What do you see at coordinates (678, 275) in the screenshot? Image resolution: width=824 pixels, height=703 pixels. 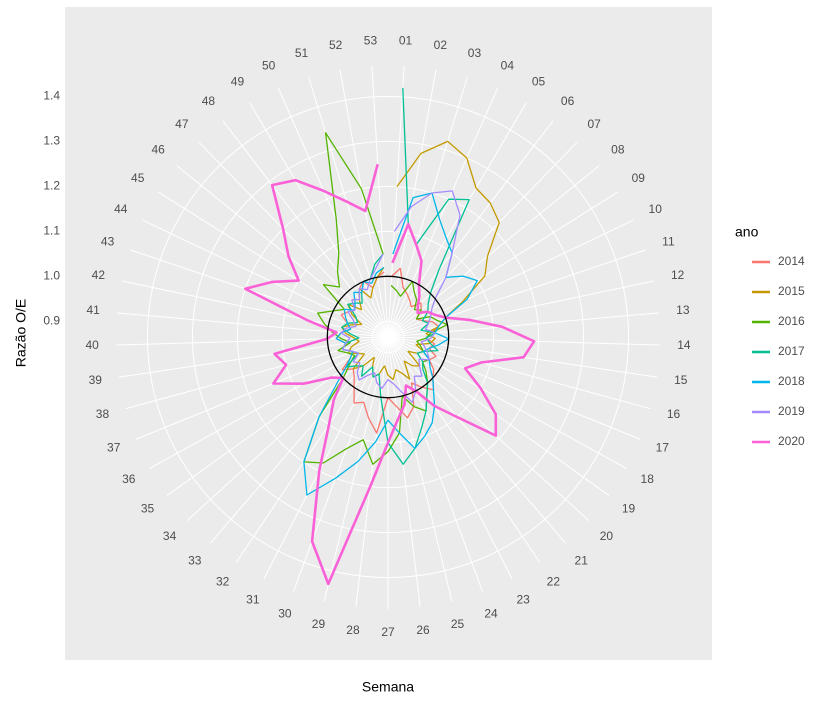 I see `x-tick-label: 12` at bounding box center [678, 275].